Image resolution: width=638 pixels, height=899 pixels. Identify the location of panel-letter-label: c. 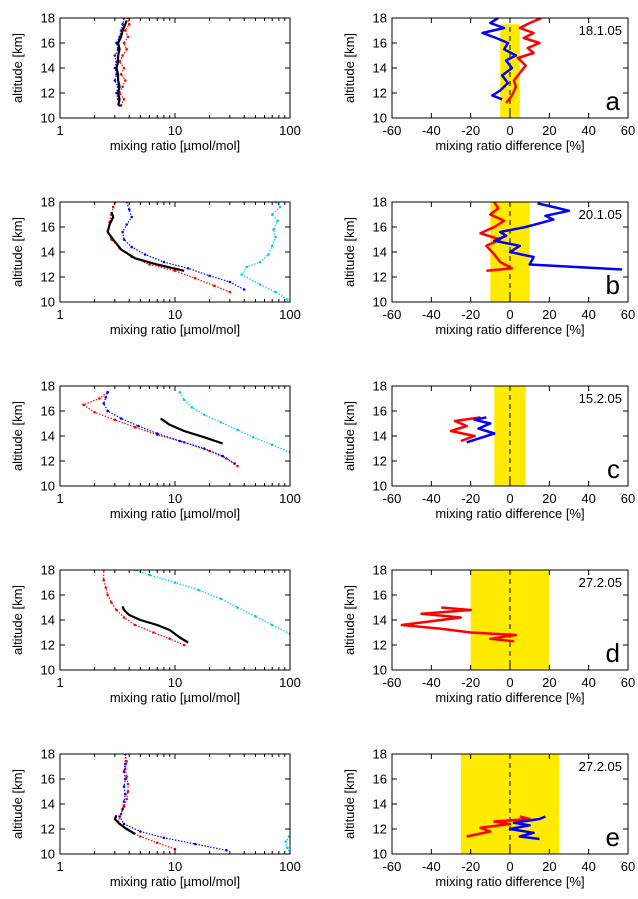
(613, 469).